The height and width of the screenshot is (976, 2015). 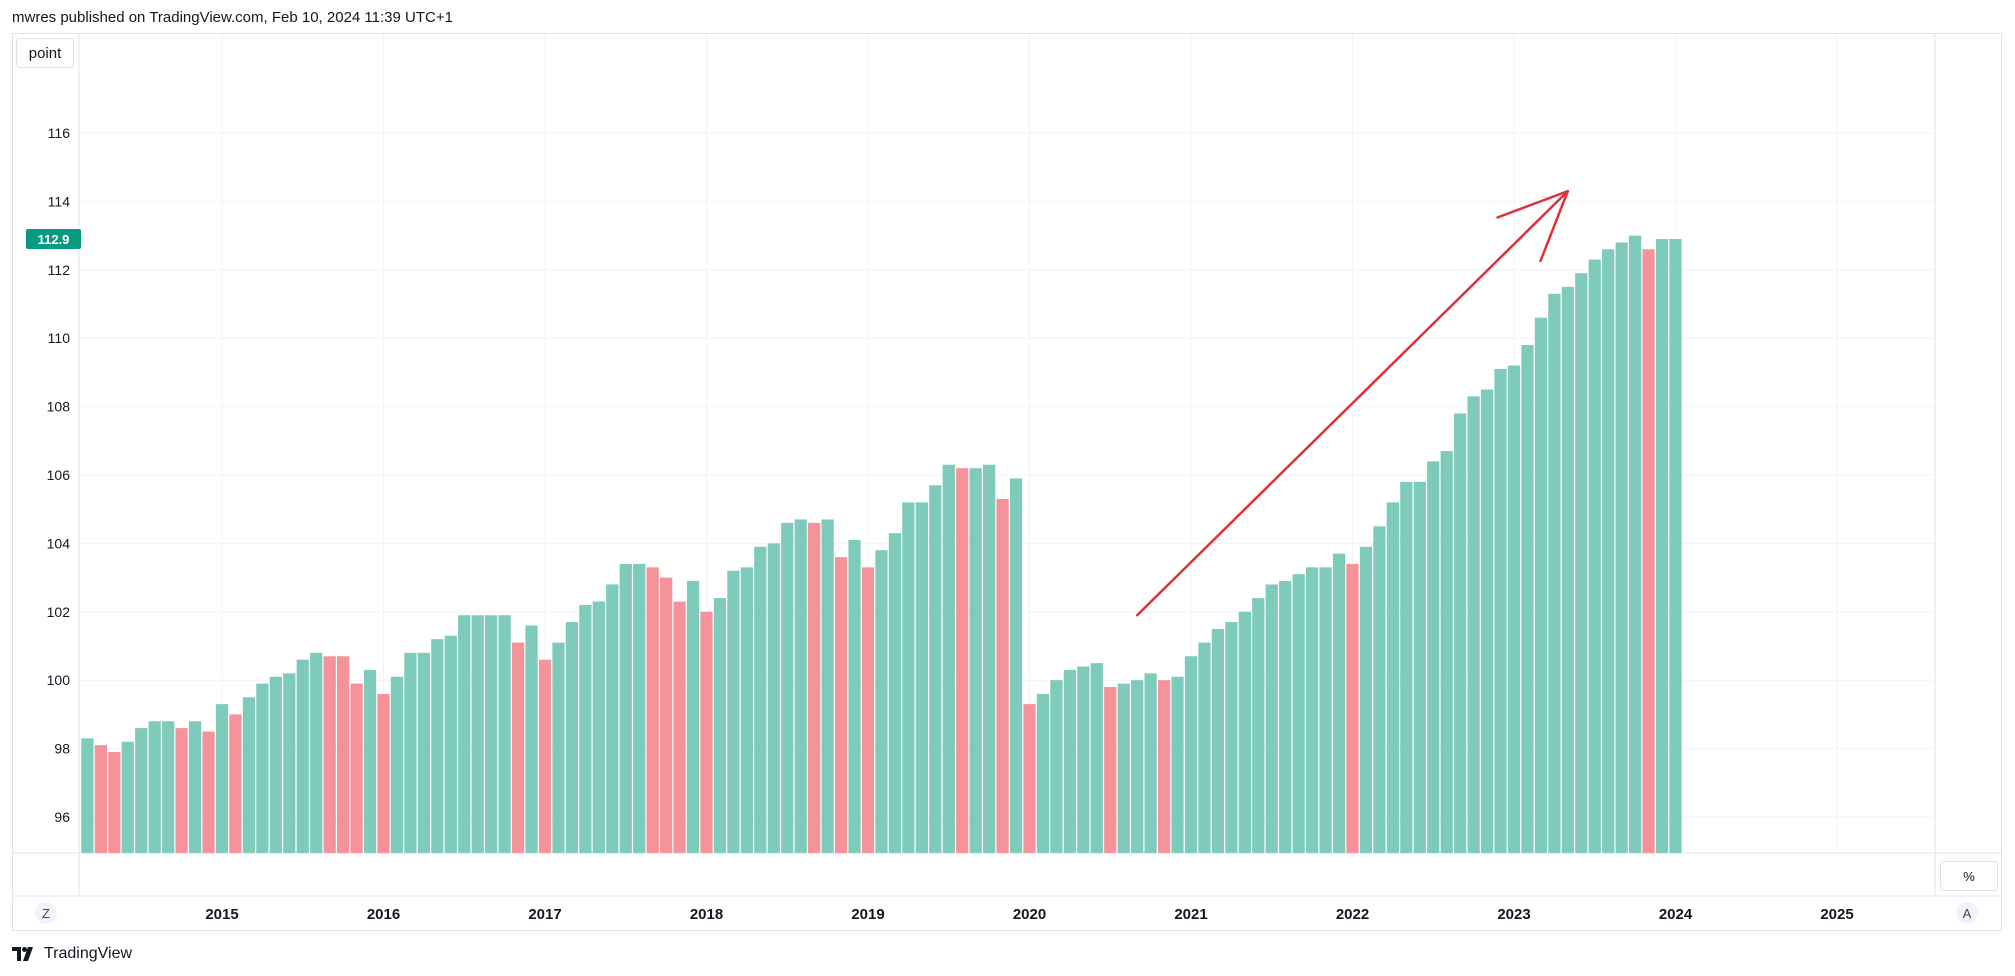 I want to click on zoom-reset-button: Z, so click(x=46, y=913).